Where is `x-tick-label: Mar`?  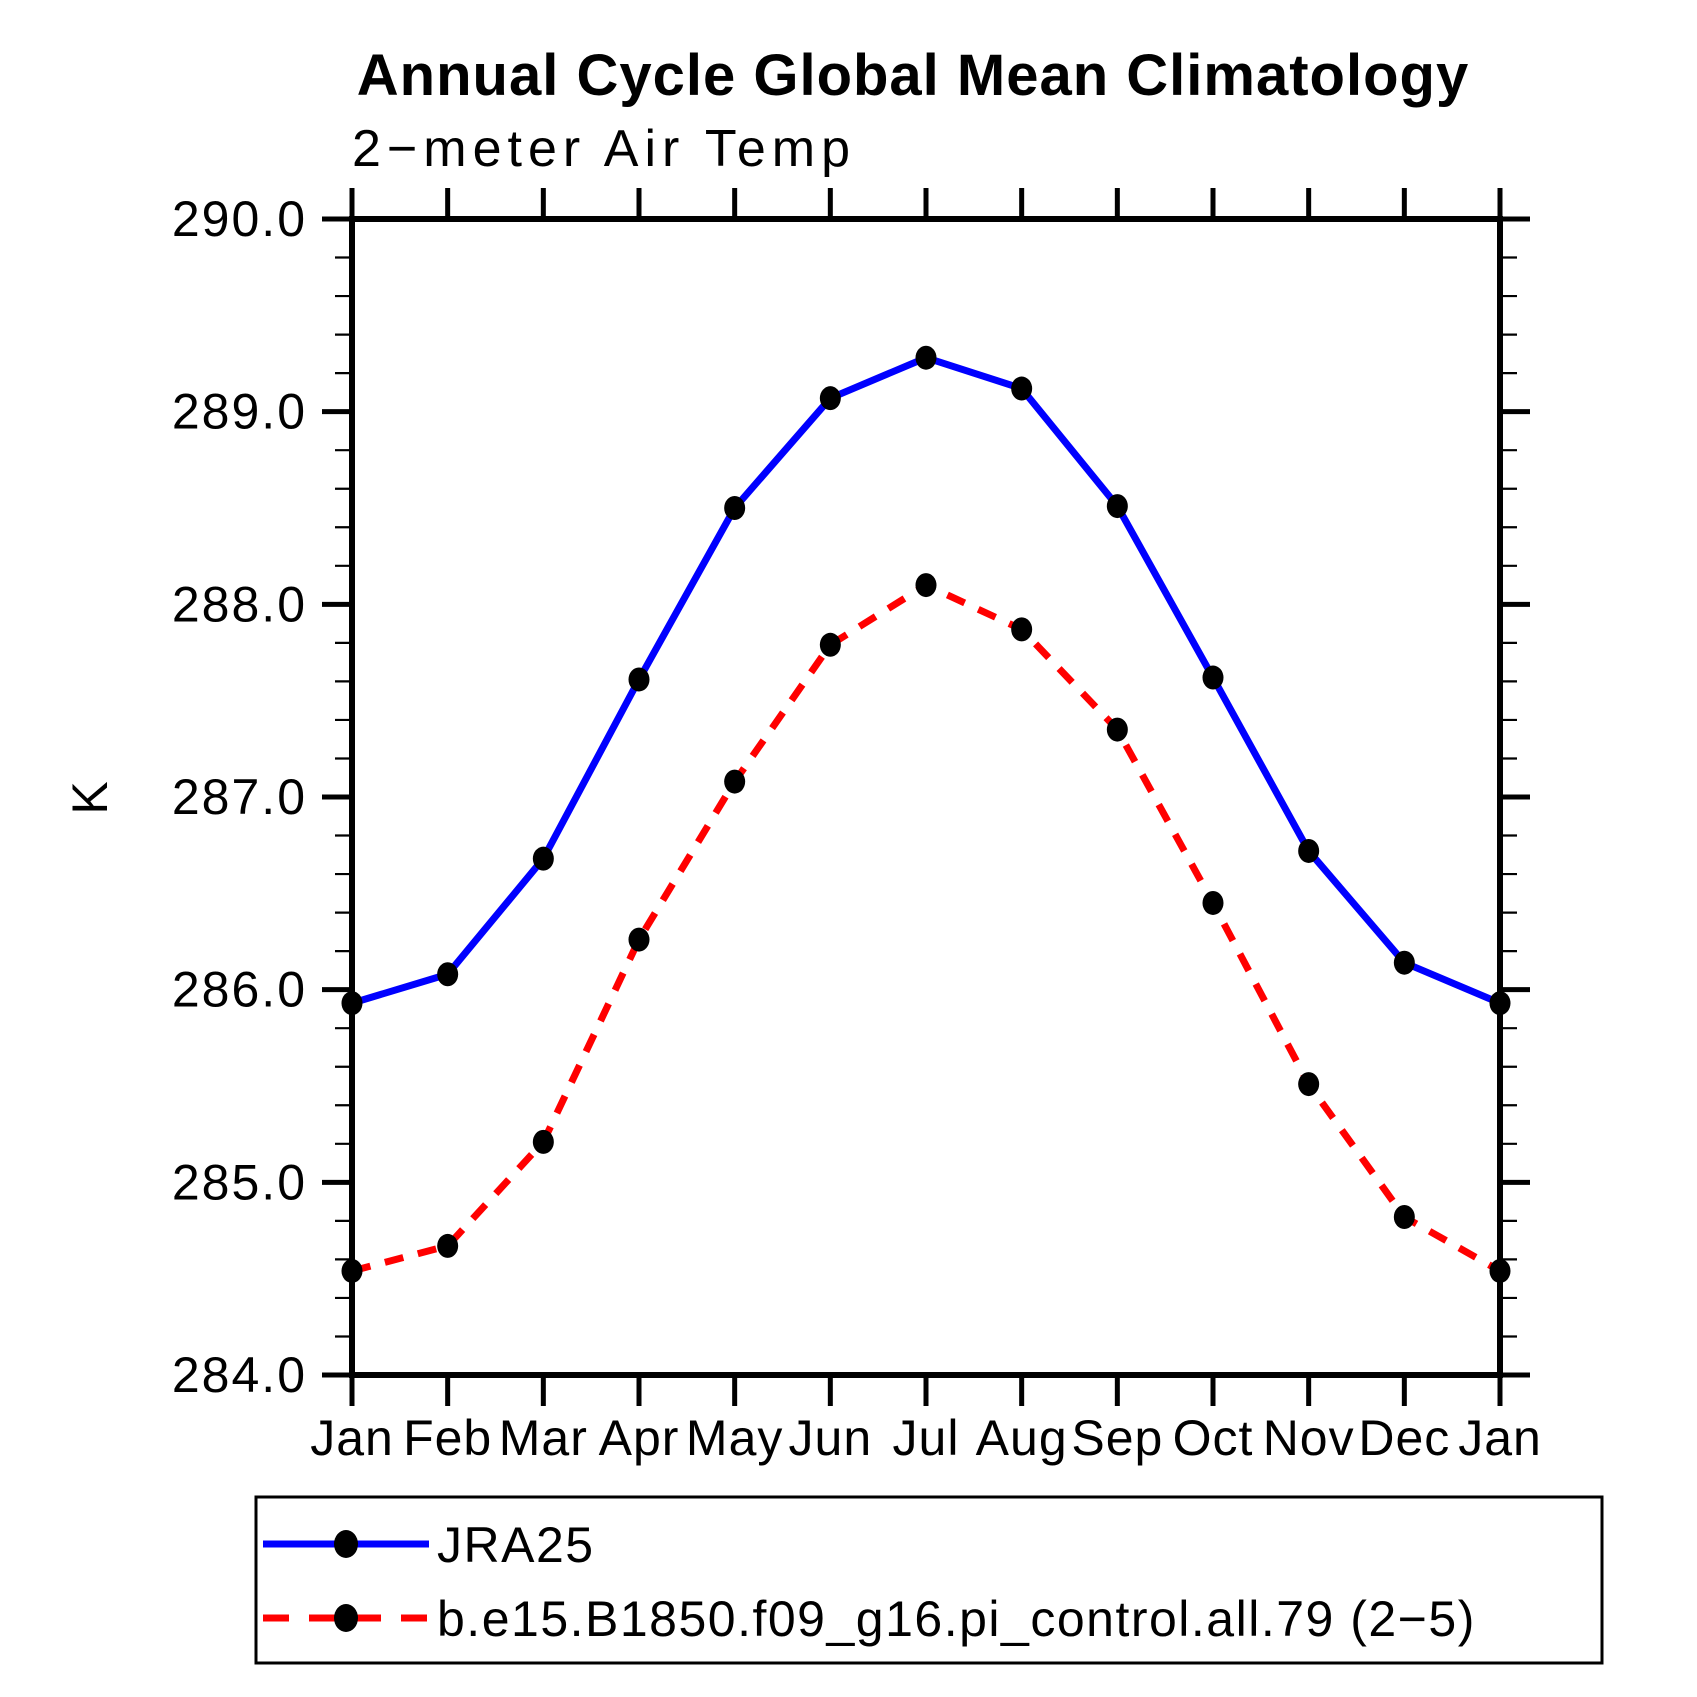
x-tick-label: Mar is located at coordinates (543, 1438).